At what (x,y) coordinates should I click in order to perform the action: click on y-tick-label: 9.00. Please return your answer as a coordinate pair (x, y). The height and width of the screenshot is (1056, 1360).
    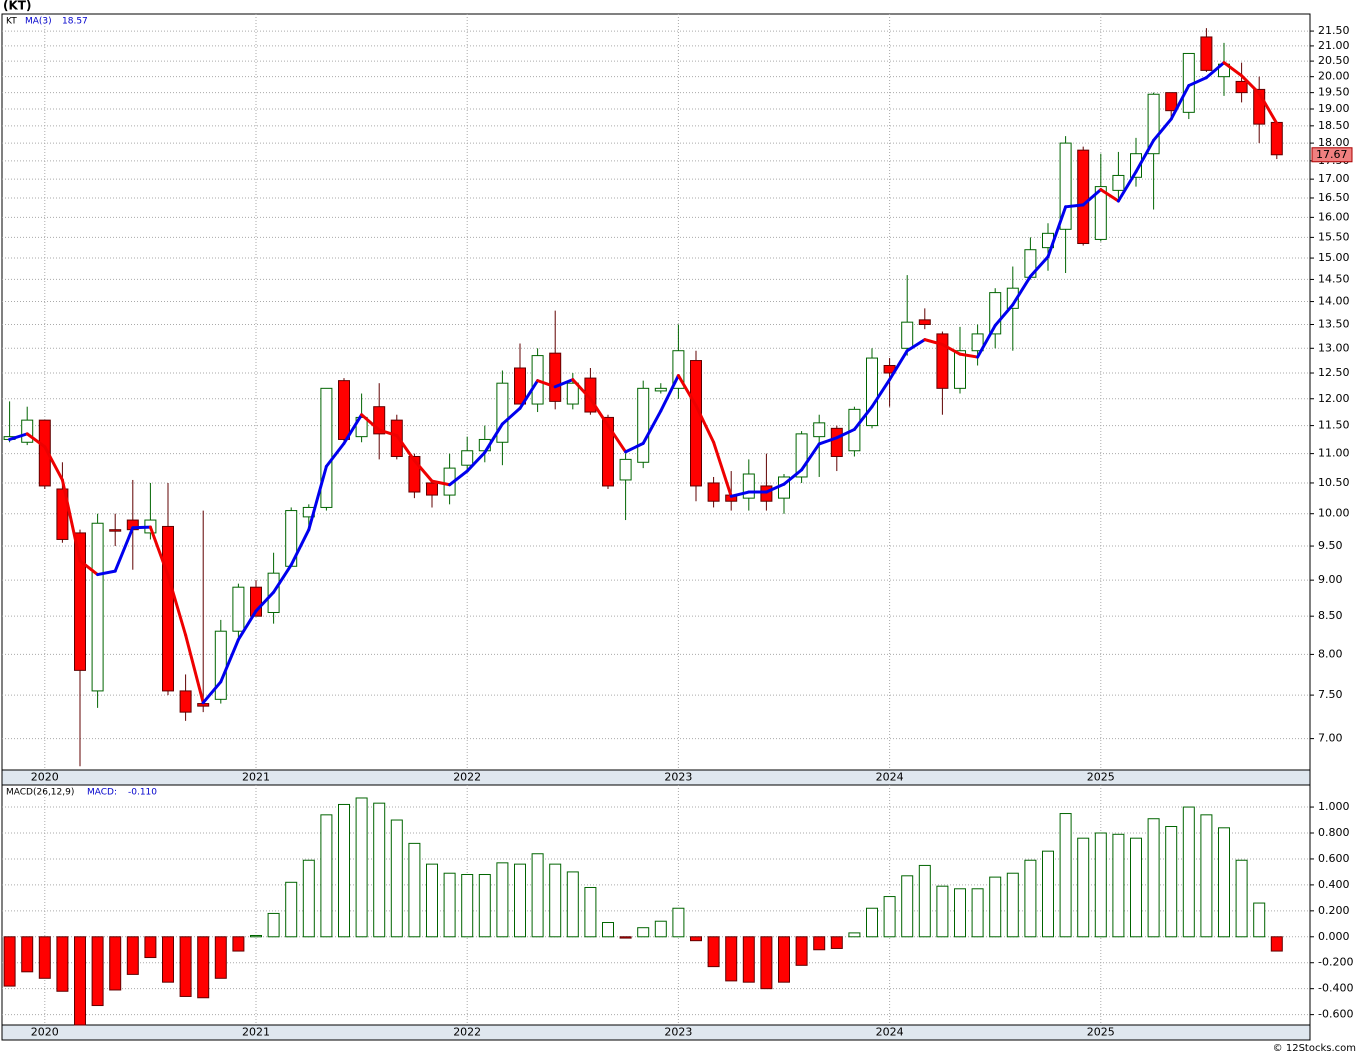
    Looking at the image, I should click on (1330, 579).